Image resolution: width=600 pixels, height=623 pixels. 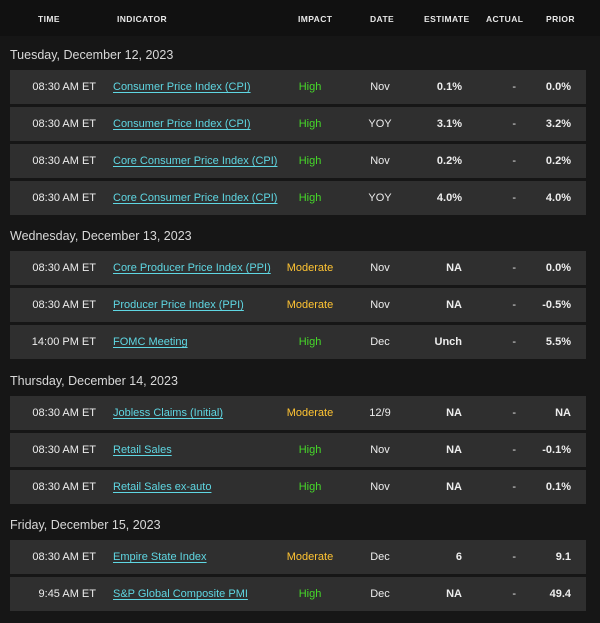 I want to click on header-impact: IMPACT, so click(x=315, y=19).